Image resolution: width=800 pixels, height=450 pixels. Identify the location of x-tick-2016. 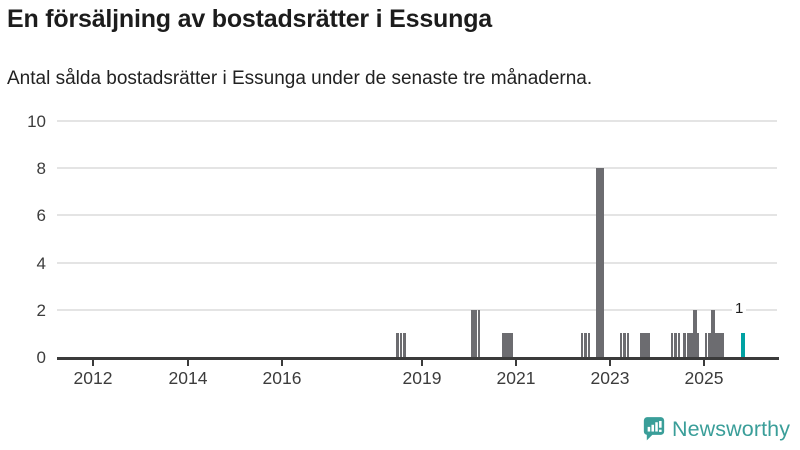
(282, 362).